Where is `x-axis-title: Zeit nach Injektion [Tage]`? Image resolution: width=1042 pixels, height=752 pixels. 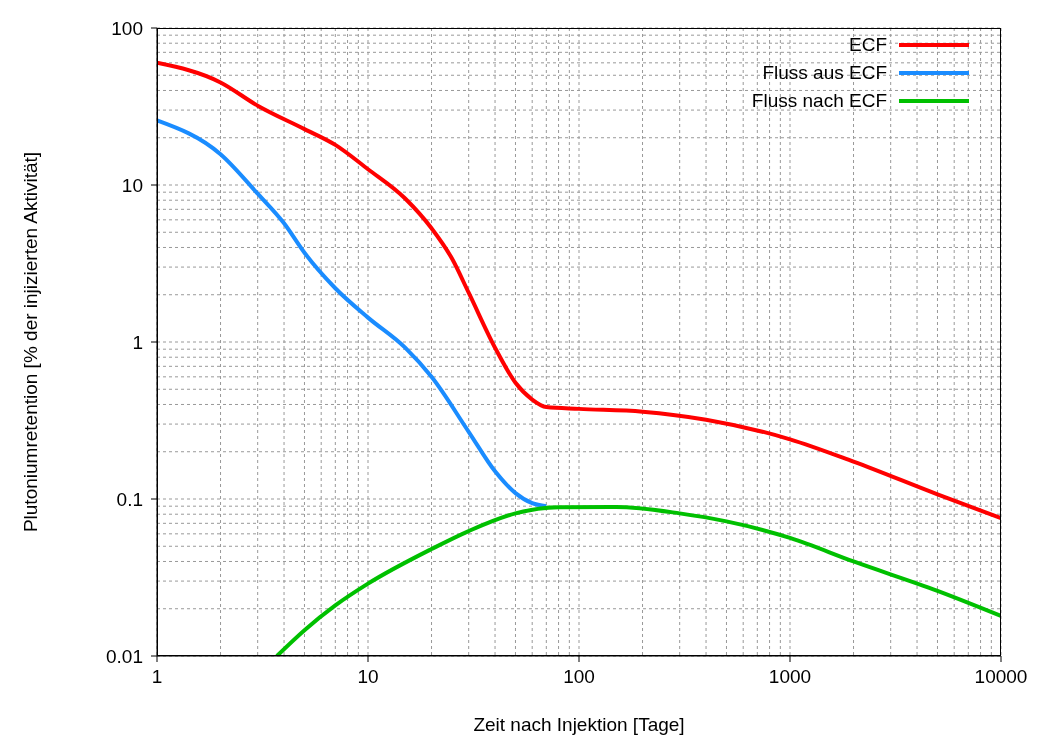
x-axis-title: Zeit nach Injektion [Tage] is located at coordinates (579, 724).